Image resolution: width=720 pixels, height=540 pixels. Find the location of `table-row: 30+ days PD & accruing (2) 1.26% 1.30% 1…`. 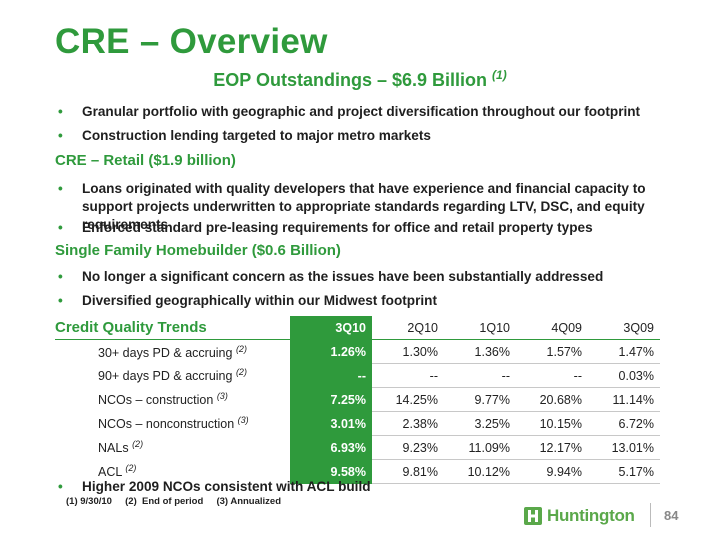

table-row: 30+ days PD & accruing (2) 1.26% 1.30% 1… is located at coordinates (357, 351).